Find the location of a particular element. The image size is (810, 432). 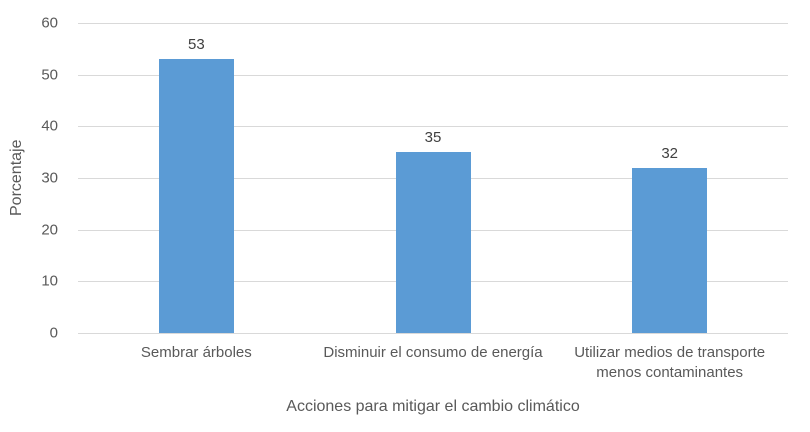

bar-value-label: 32 is located at coordinates (670, 153).